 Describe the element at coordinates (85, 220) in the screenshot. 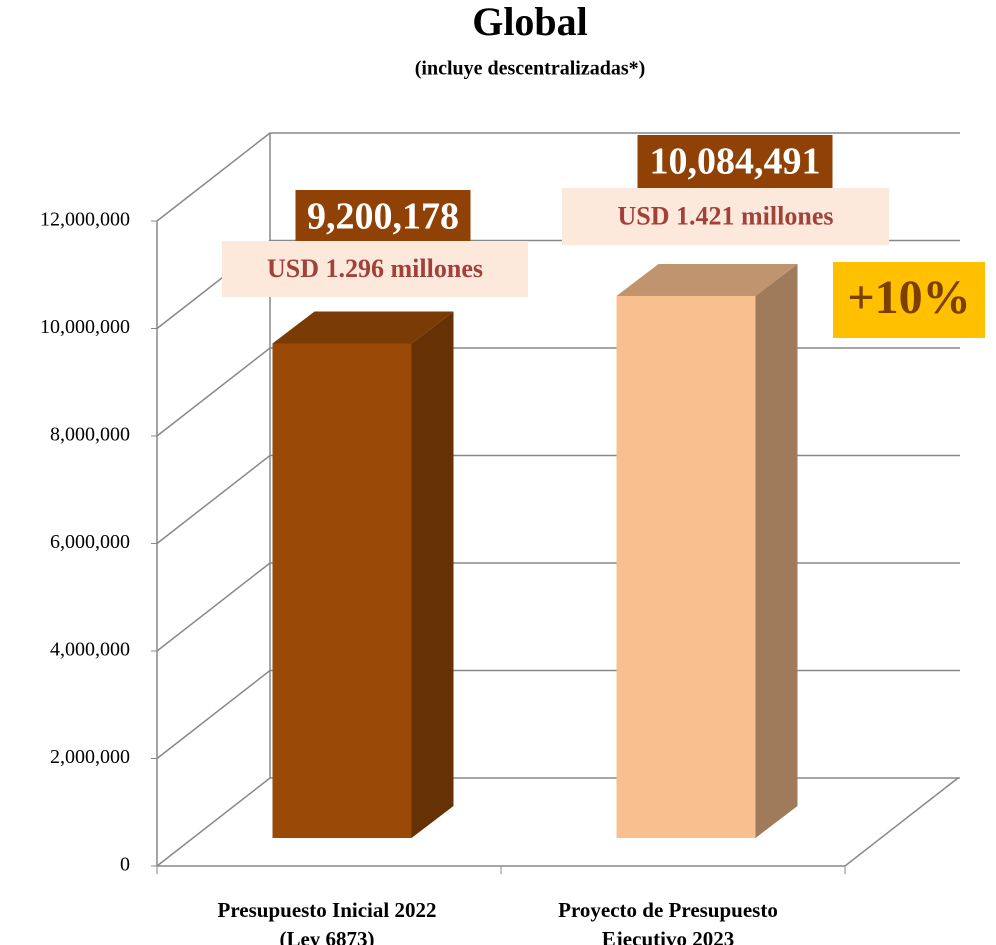

I see `y-tick-label: 12,000,000` at that location.